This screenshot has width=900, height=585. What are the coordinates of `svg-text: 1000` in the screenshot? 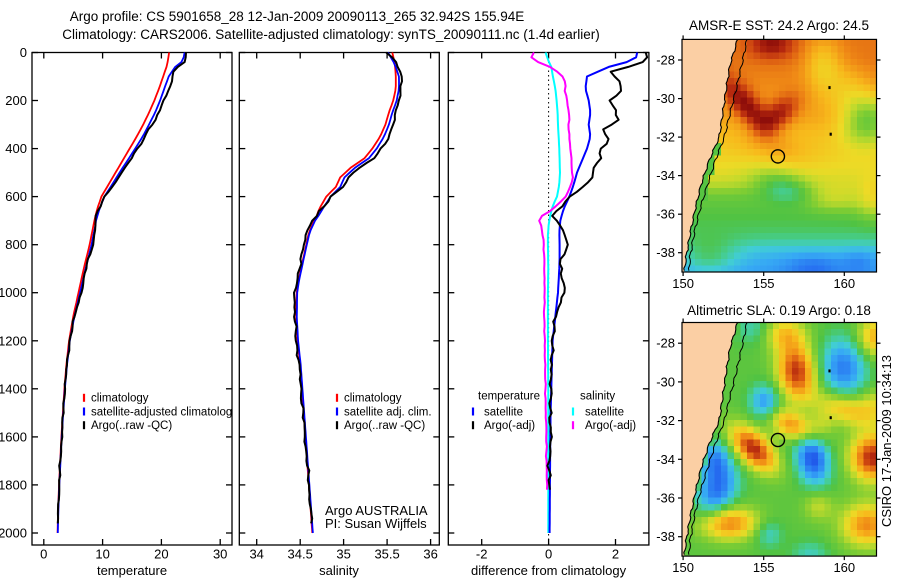 It's located at (13, 292).